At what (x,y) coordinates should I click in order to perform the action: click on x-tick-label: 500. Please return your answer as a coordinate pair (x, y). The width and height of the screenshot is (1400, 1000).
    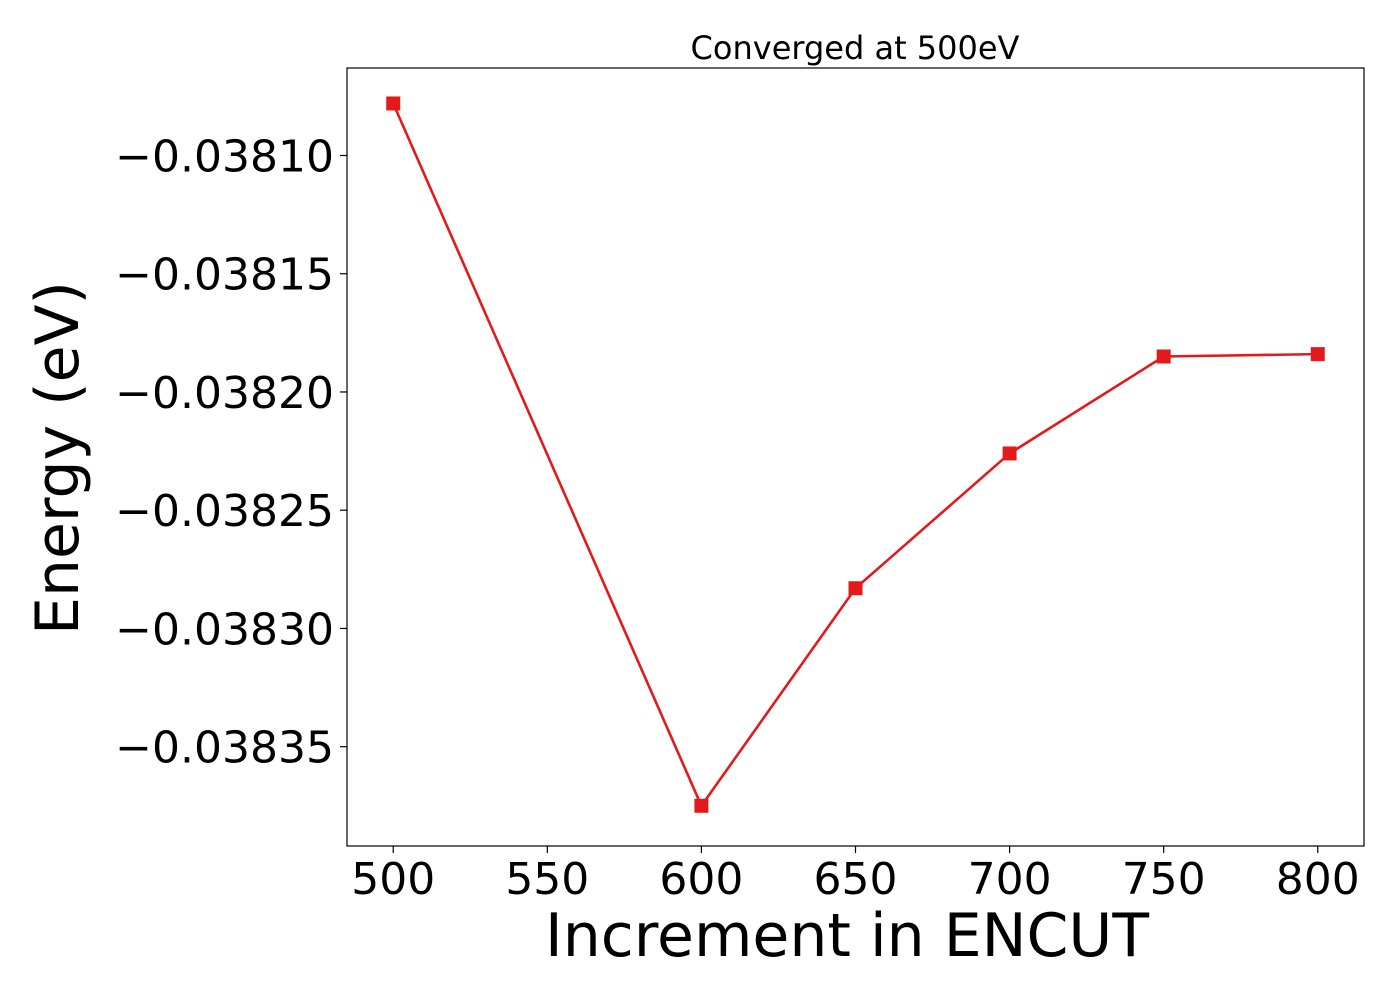
    Looking at the image, I should click on (393, 879).